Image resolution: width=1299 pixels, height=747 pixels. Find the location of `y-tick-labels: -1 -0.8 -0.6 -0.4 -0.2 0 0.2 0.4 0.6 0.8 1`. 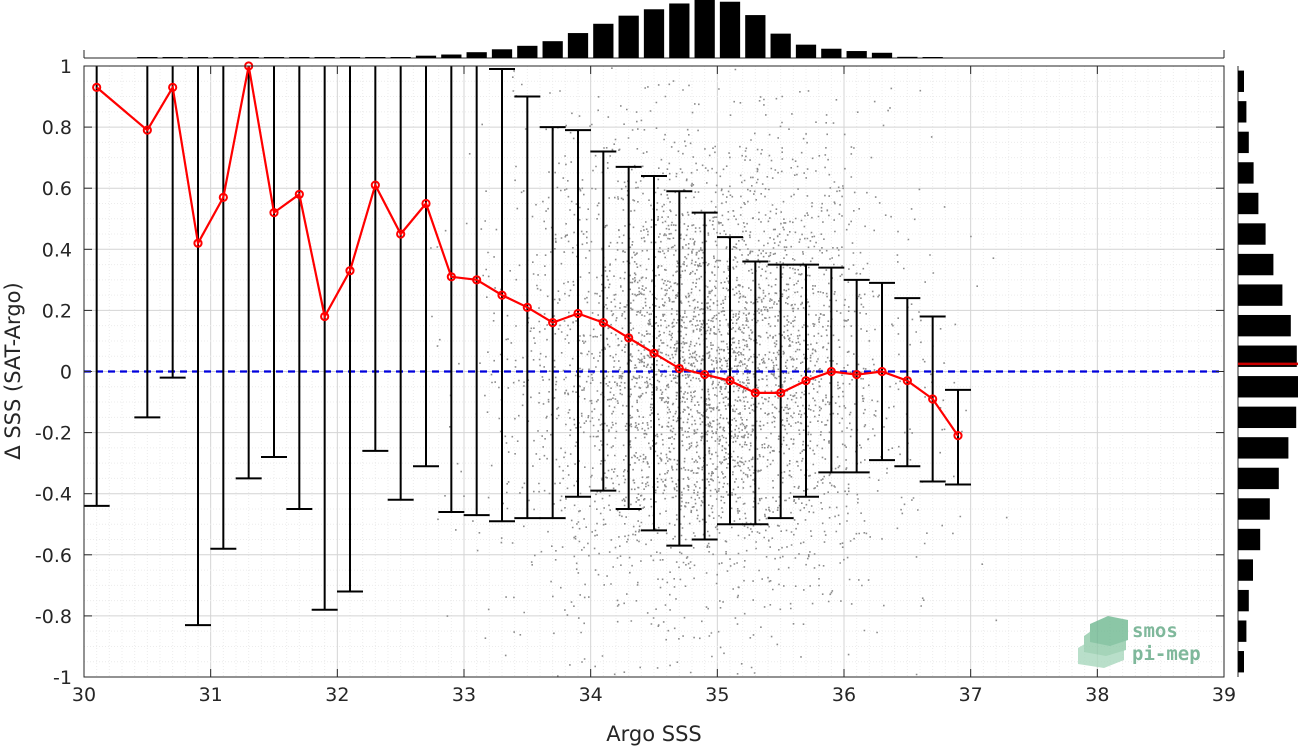

y-tick-labels: -1 -0.8 -0.6 -0.4 -0.2 0 0.2 0.4 0.6 0.8 1 is located at coordinates (53, 372).